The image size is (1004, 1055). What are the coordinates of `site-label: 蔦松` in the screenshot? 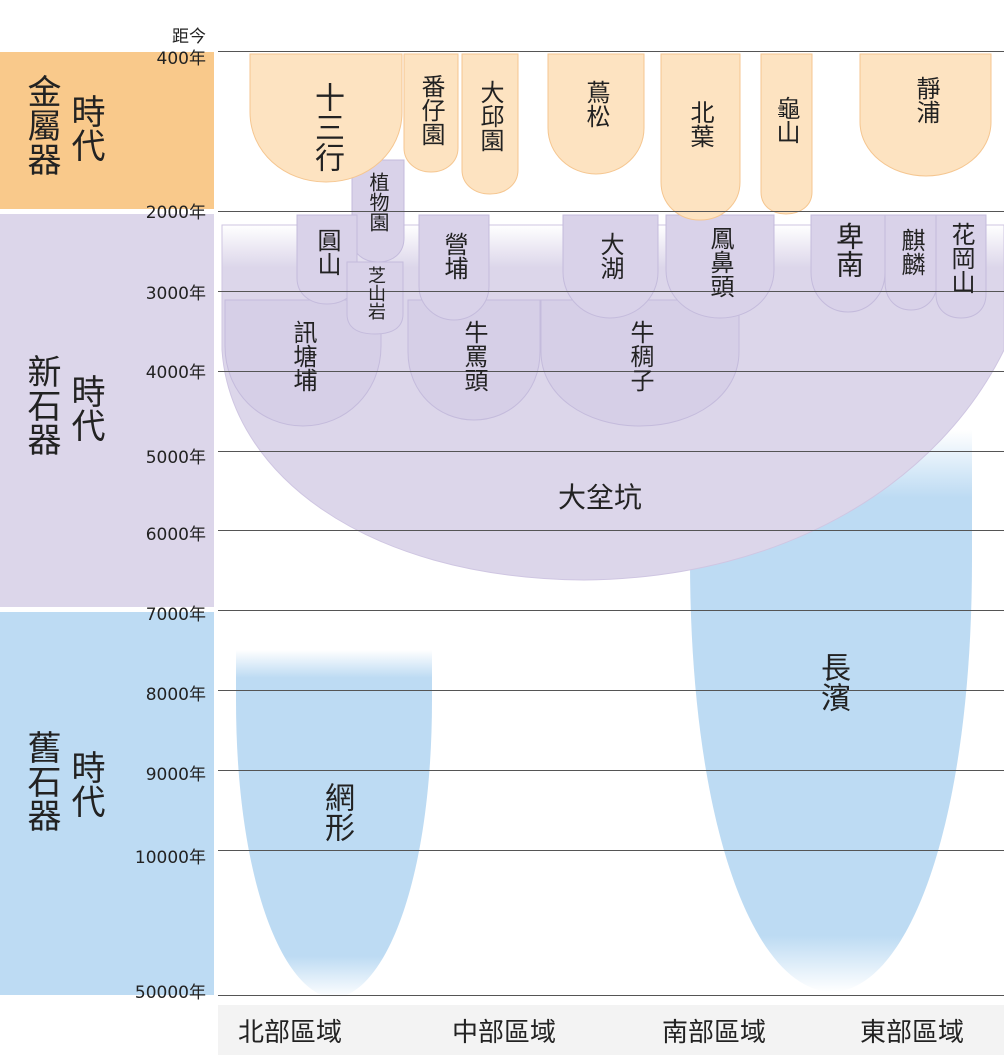 It's located at (596, 104).